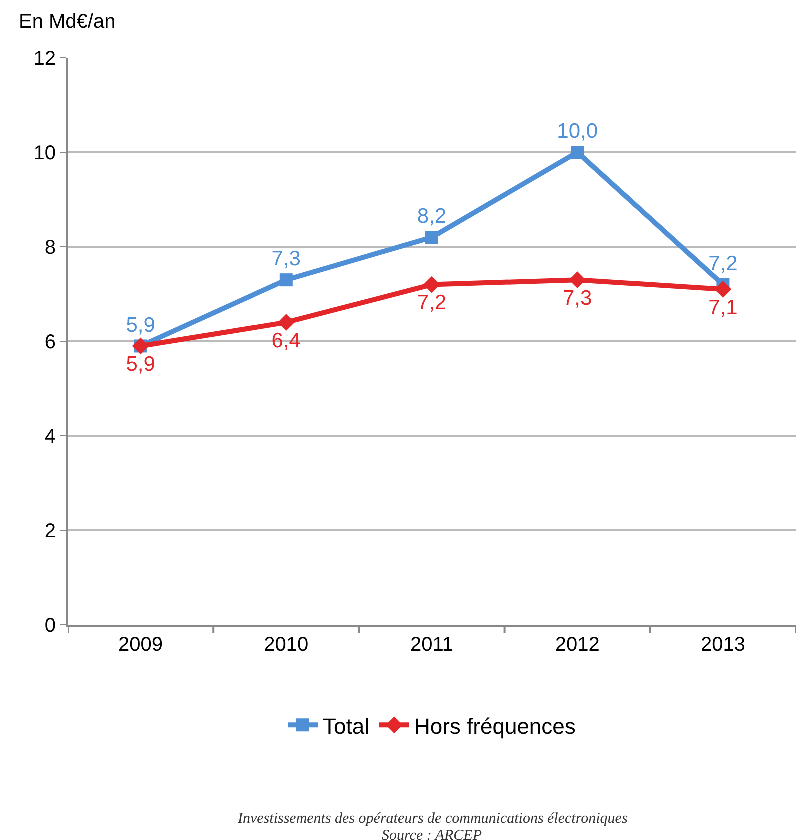 This screenshot has width=806, height=840. I want to click on x-tick-label: 2011, so click(432, 645).